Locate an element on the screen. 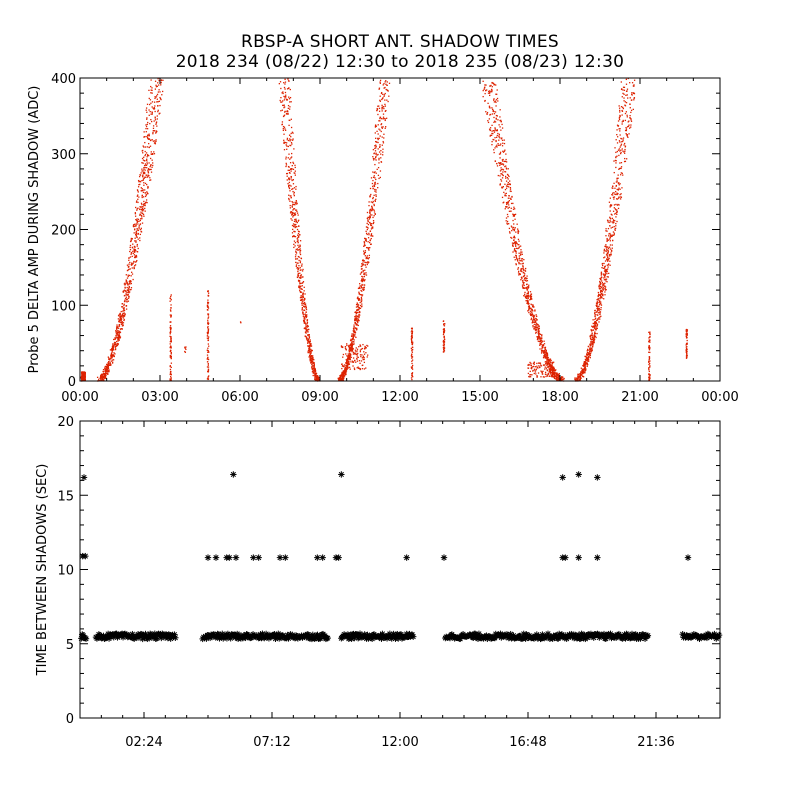 This screenshot has width=800, height=800. top-x-tick-label: 00:00 is located at coordinates (719, 397).